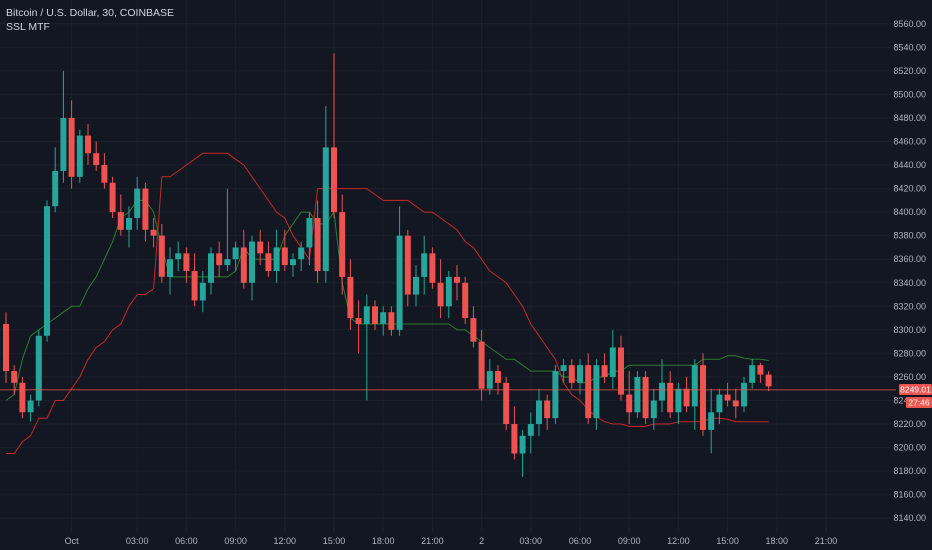 This screenshot has height=550, width=932. What do you see at coordinates (72, 541) in the screenshot?
I see `x-tick-label: Oct` at bounding box center [72, 541].